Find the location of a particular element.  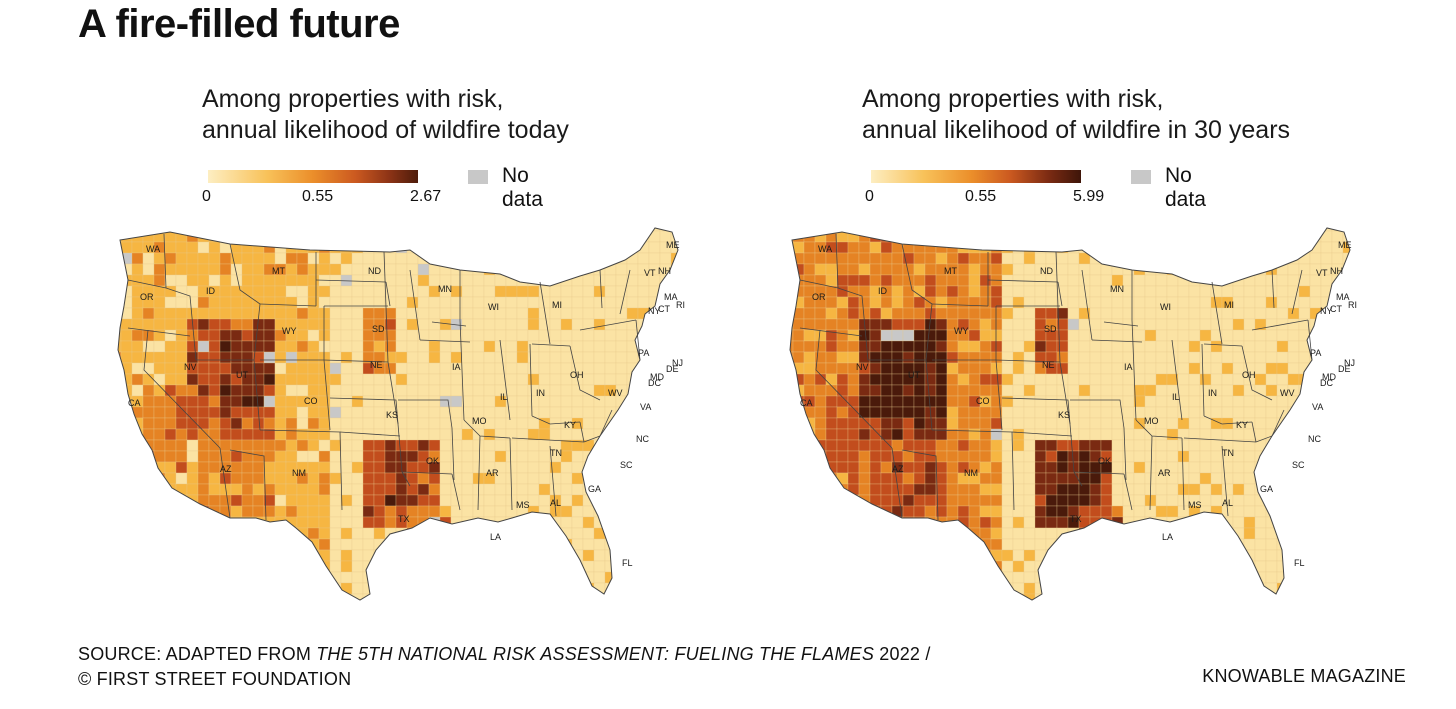

state-label-ma: MA is located at coordinates (671, 297).